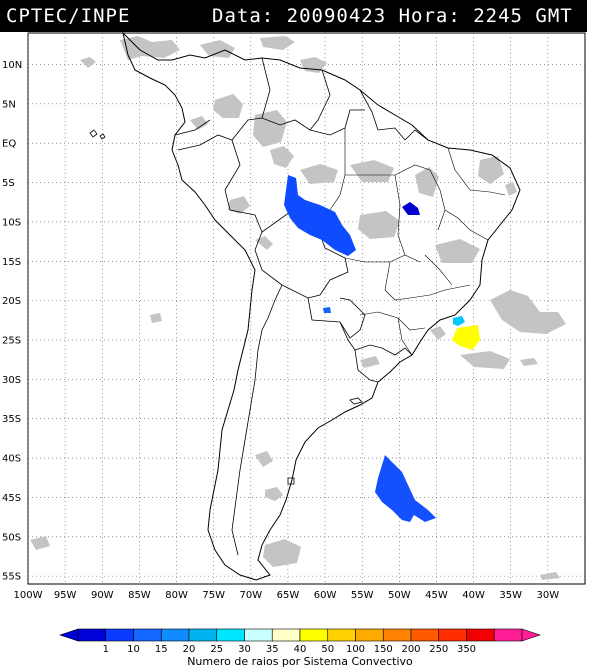 This screenshot has width=600, height=670. What do you see at coordinates (417, 242) in the screenshot?
I see `state-borders` at bounding box center [417, 242].